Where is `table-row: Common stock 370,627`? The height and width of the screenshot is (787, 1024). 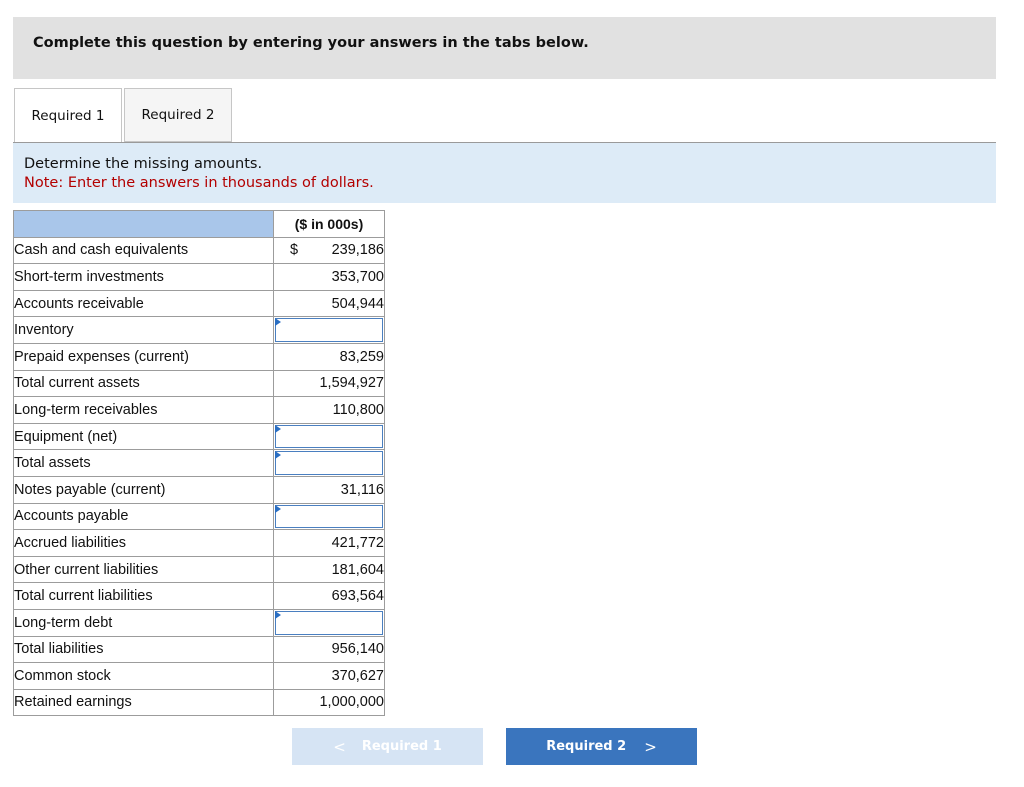 table-row: Common stock 370,627 is located at coordinates (199, 676).